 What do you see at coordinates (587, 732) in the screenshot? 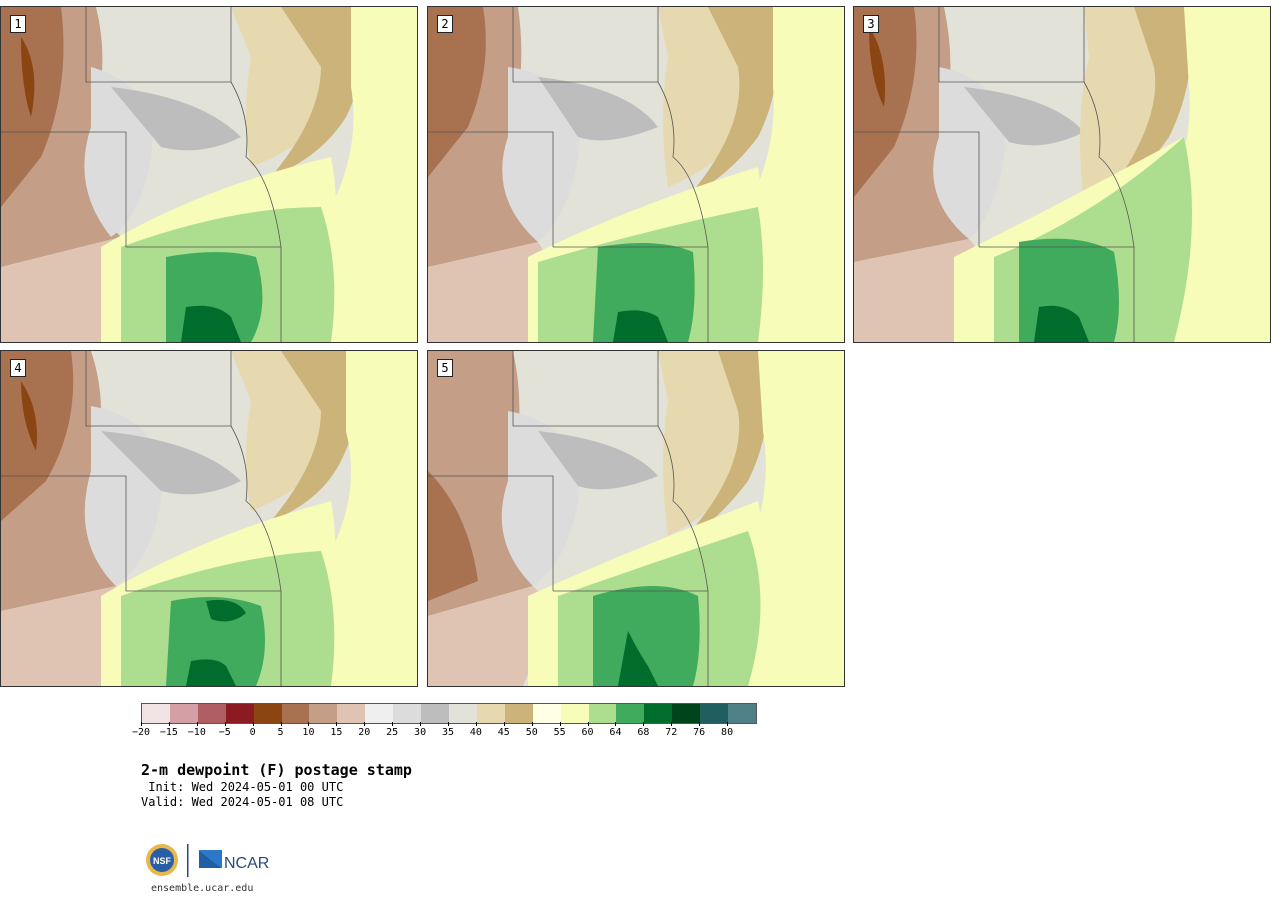
I see `colorbar-tick-label: 60` at bounding box center [587, 732].